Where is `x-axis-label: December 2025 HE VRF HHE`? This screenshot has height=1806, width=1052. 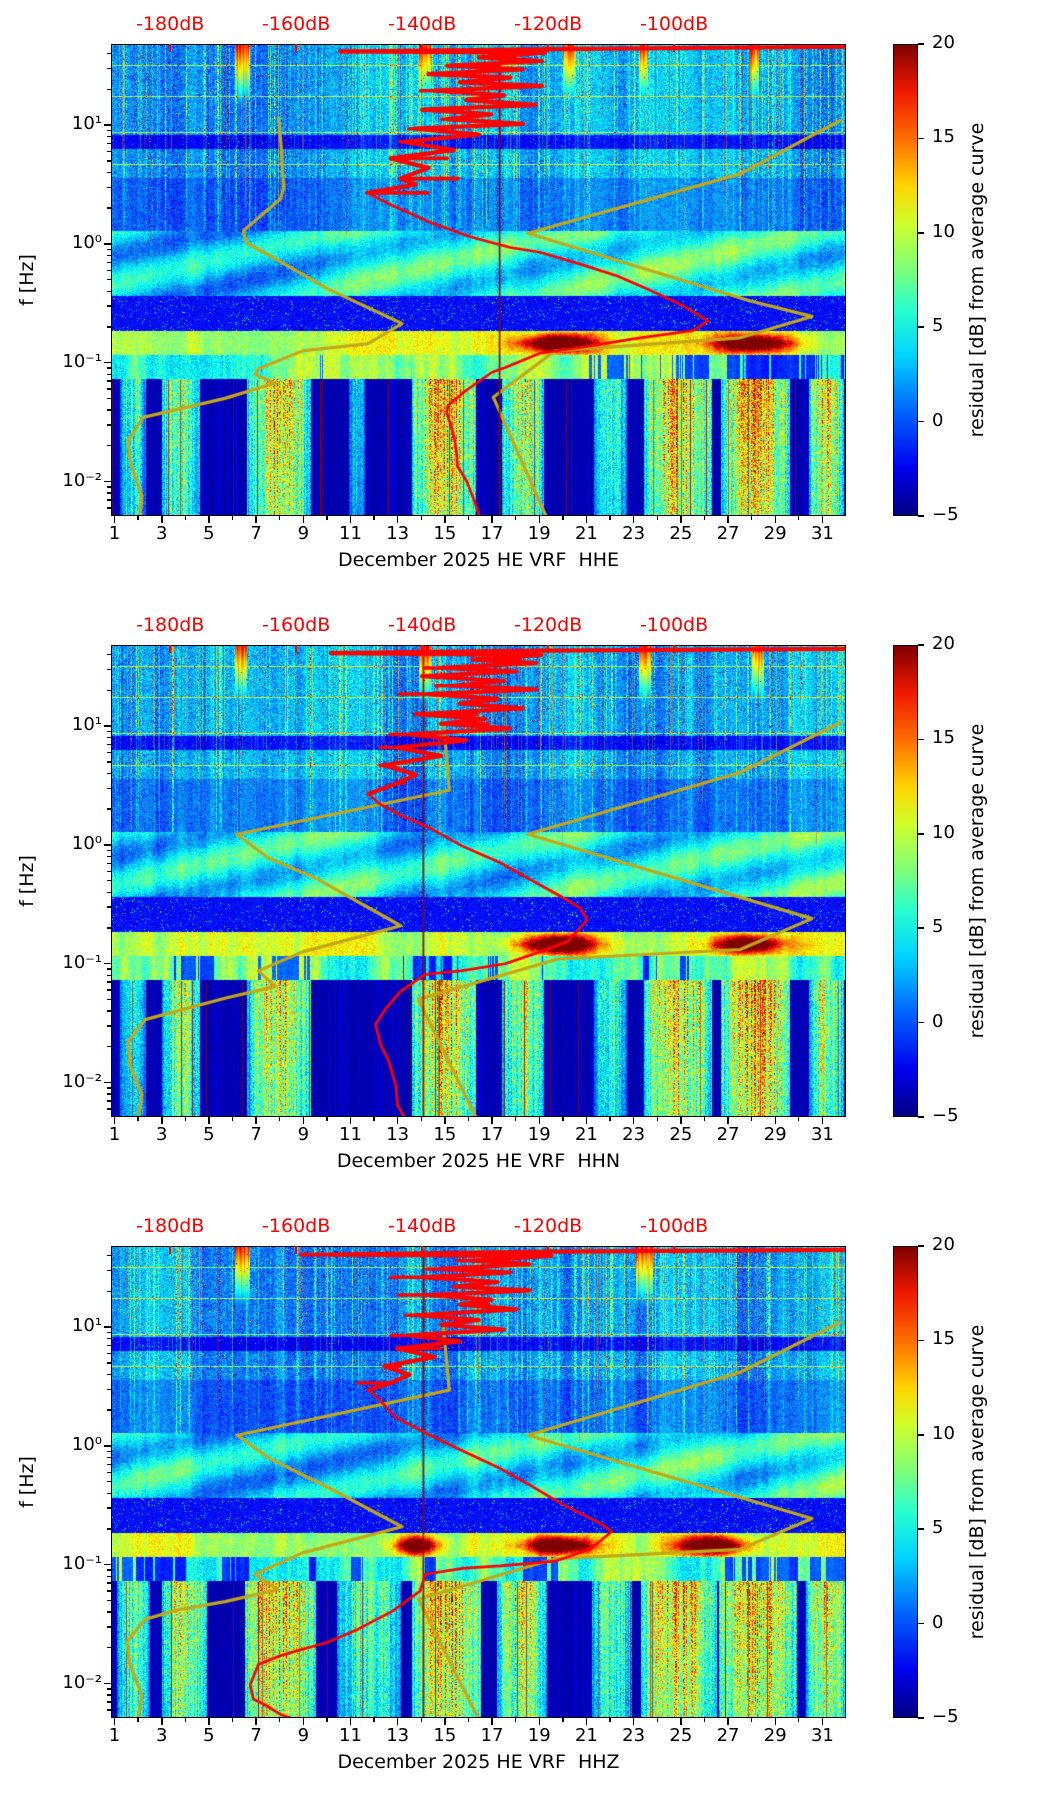 x-axis-label: December 2025 HE VRF HHE is located at coordinates (478, 560).